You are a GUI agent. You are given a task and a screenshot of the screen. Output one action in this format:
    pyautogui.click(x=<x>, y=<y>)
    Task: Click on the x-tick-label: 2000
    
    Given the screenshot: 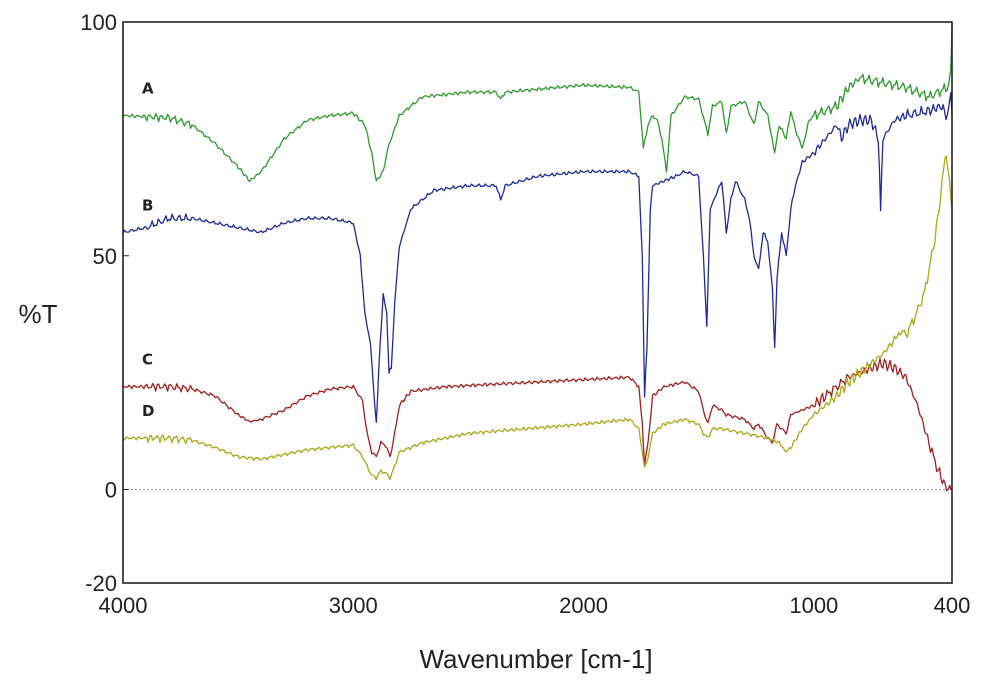 What is the action you would take?
    pyautogui.click(x=583, y=605)
    